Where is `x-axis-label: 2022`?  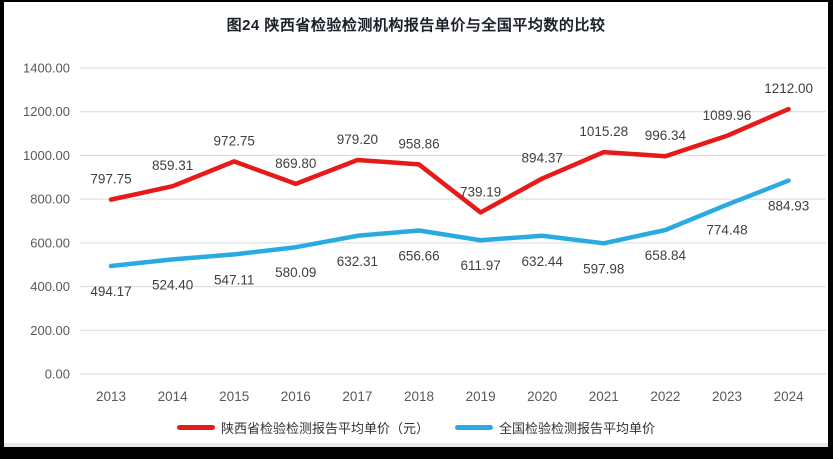
x-axis-label: 2022 is located at coordinates (665, 396).